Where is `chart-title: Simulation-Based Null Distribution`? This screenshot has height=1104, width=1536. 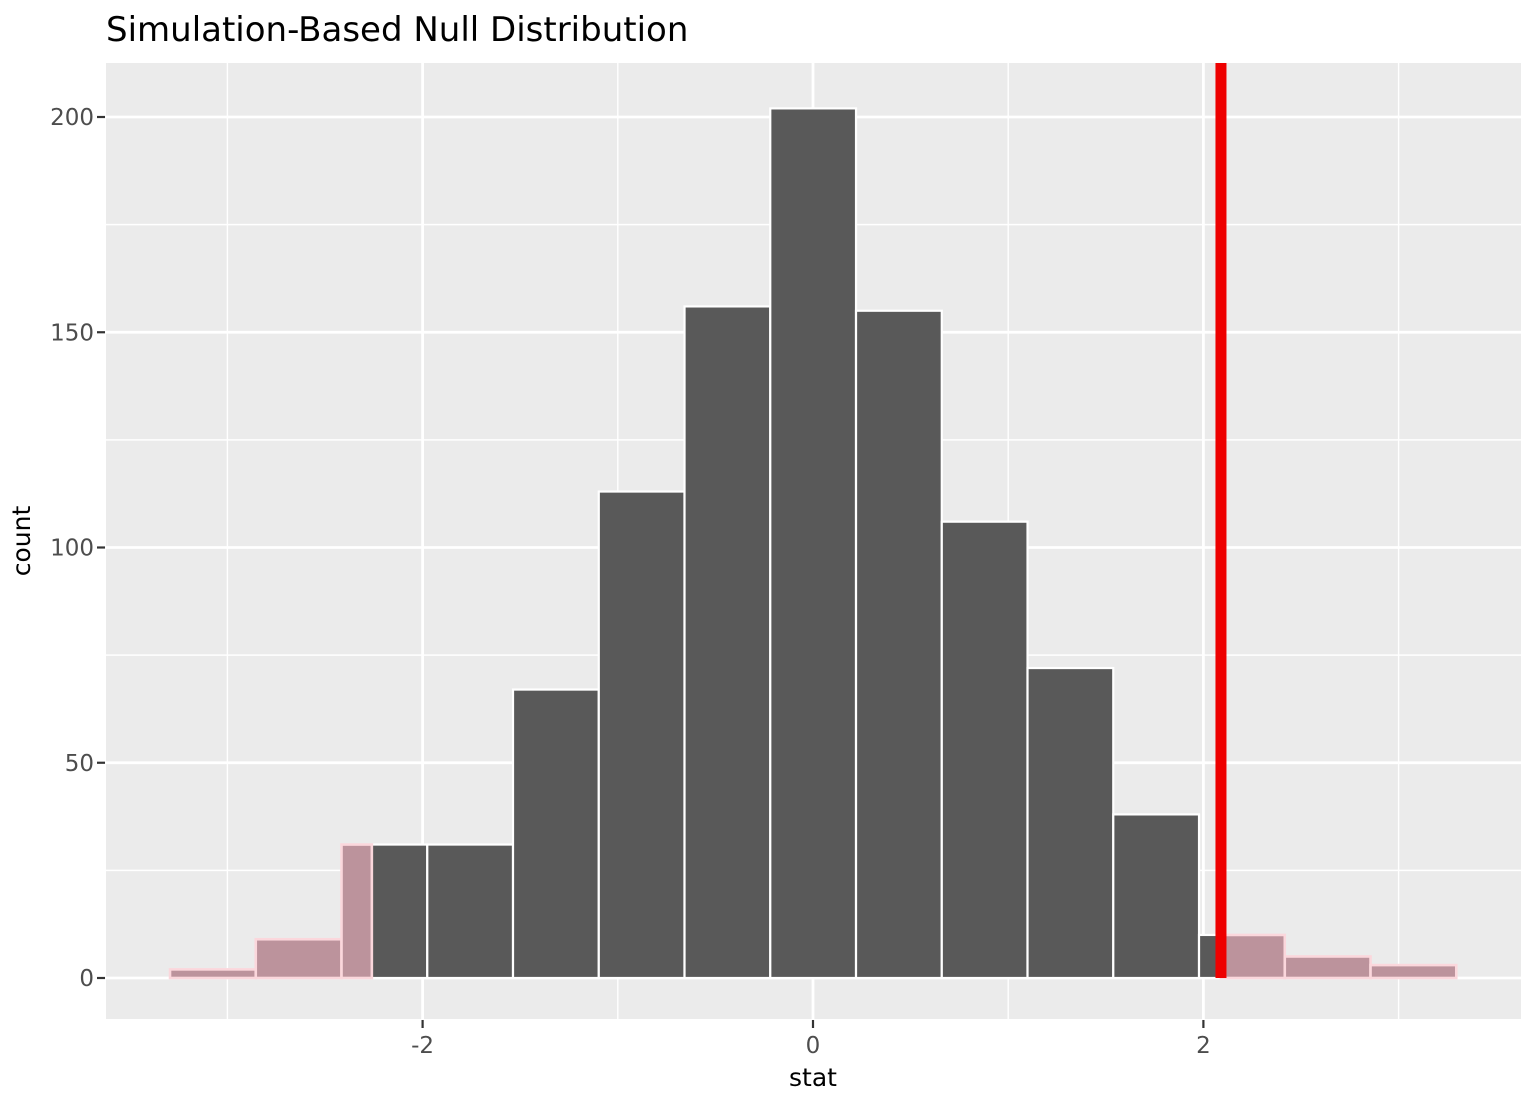
chart-title: Simulation-Based Null Distribution is located at coordinates (397, 30).